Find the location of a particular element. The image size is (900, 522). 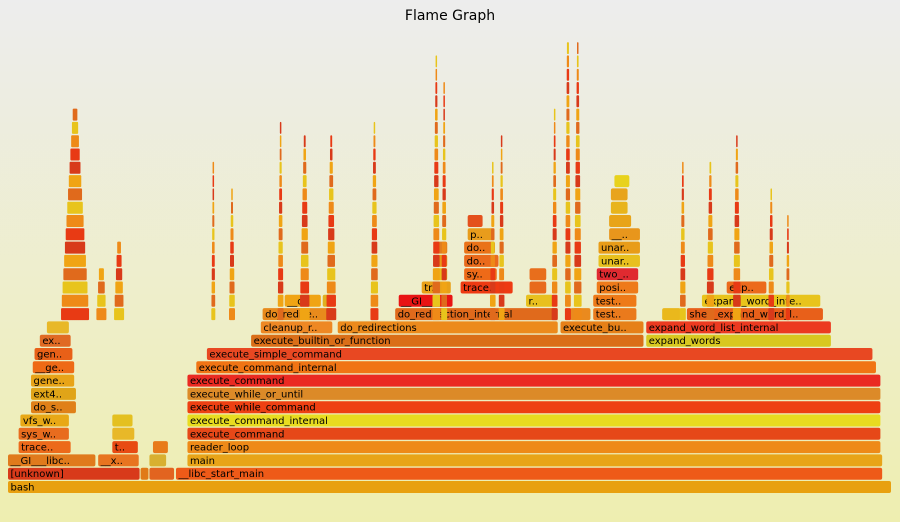

frame-unary: unar.. is located at coordinates (619, 248).